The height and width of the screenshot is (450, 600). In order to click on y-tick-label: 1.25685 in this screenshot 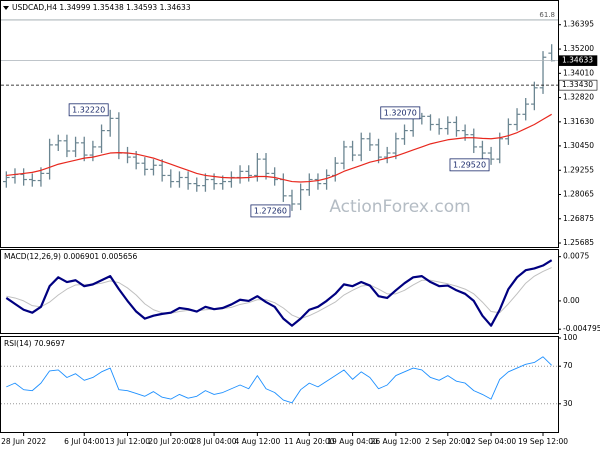, I will do `click(578, 242)`.